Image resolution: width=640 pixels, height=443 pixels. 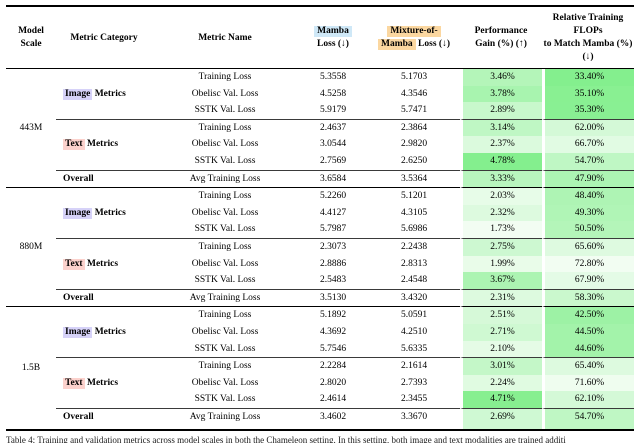 What do you see at coordinates (414, 246) in the screenshot?
I see `mixture-of-mamba-loss-cell: 2.2438` at bounding box center [414, 246].